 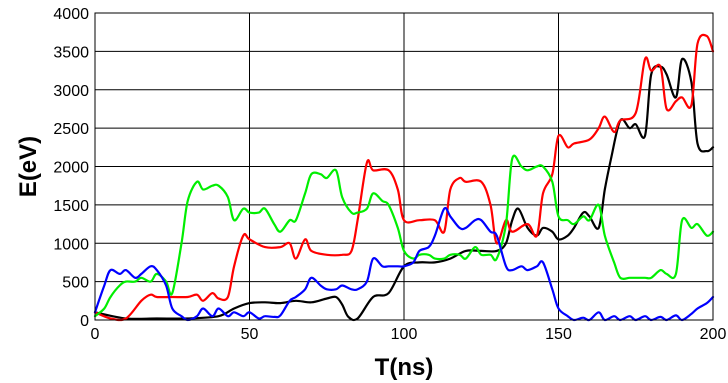 I want to click on y-tick-label: 0, so click(x=84, y=321).